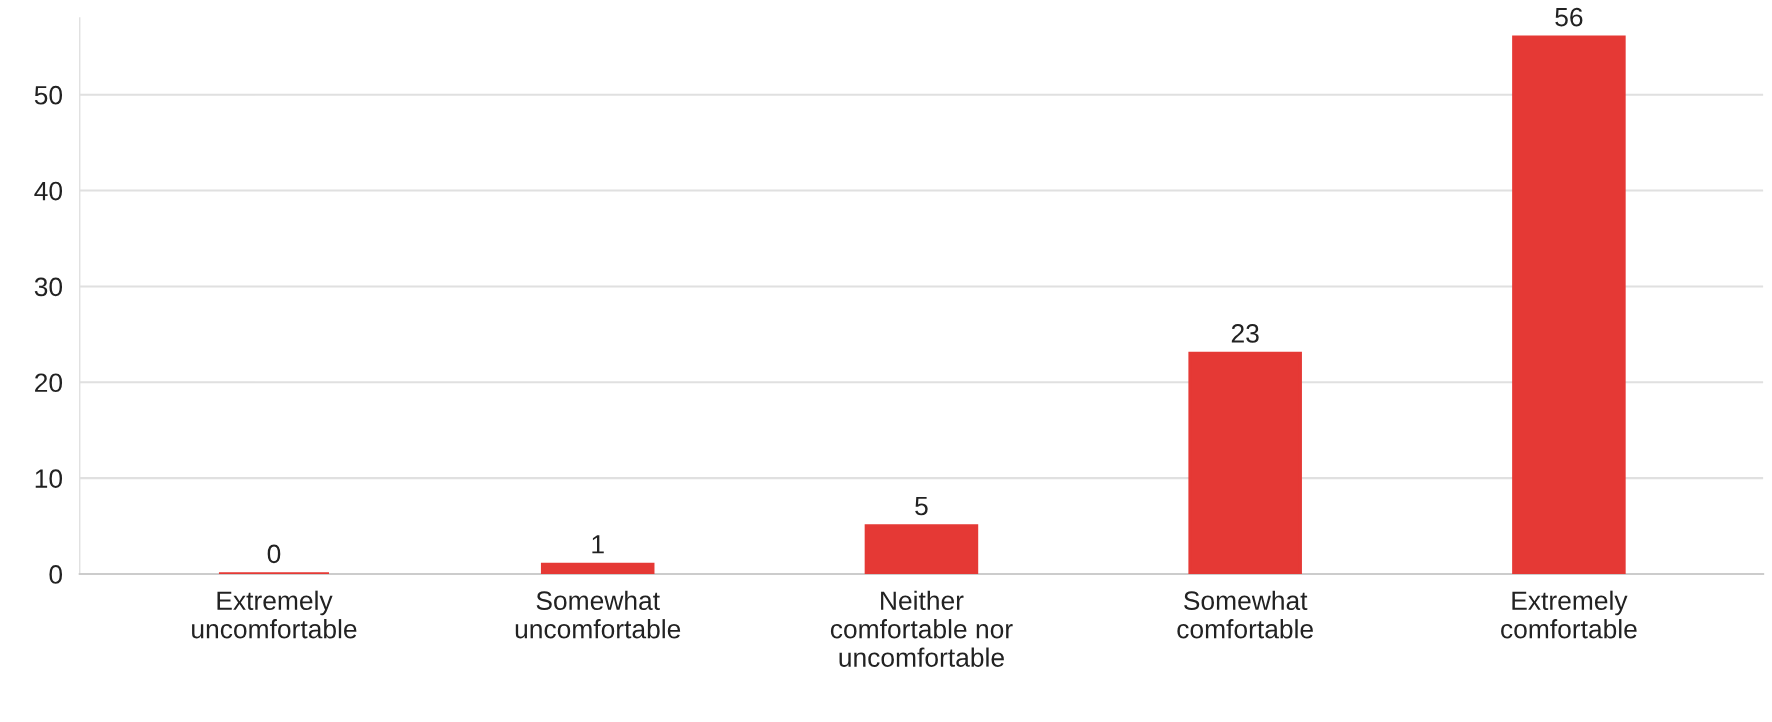  I want to click on data-label: 56, so click(1569, 17).